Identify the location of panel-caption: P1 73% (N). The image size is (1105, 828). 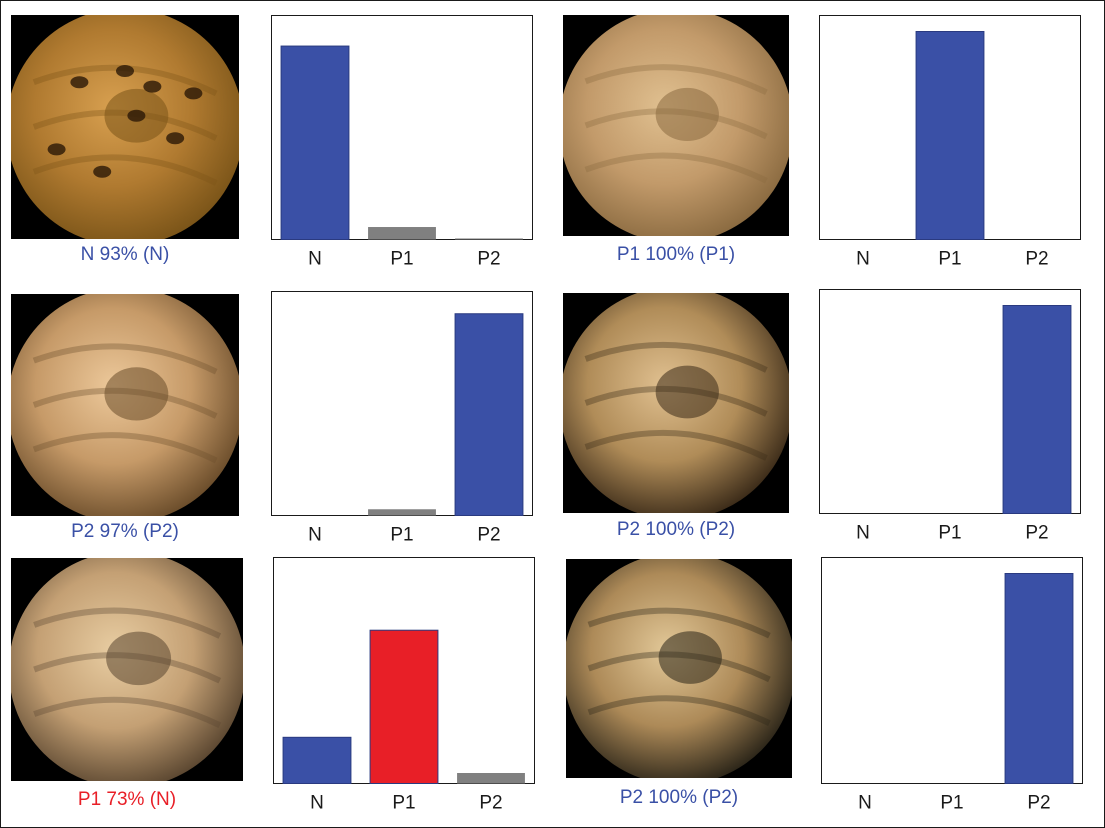
(127, 799).